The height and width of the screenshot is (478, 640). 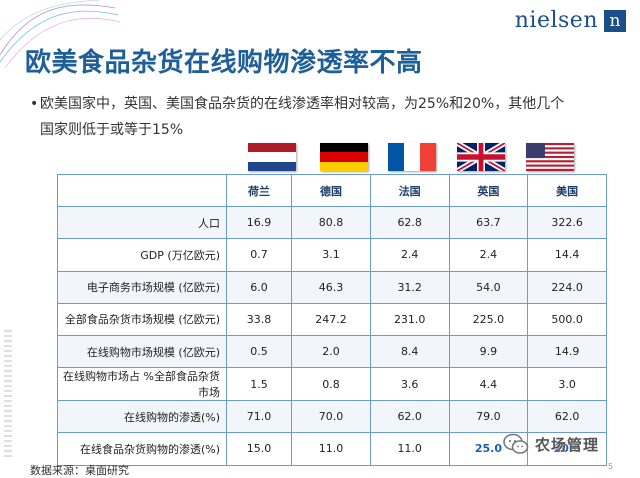 I want to click on page-number: 5, so click(x=611, y=466).